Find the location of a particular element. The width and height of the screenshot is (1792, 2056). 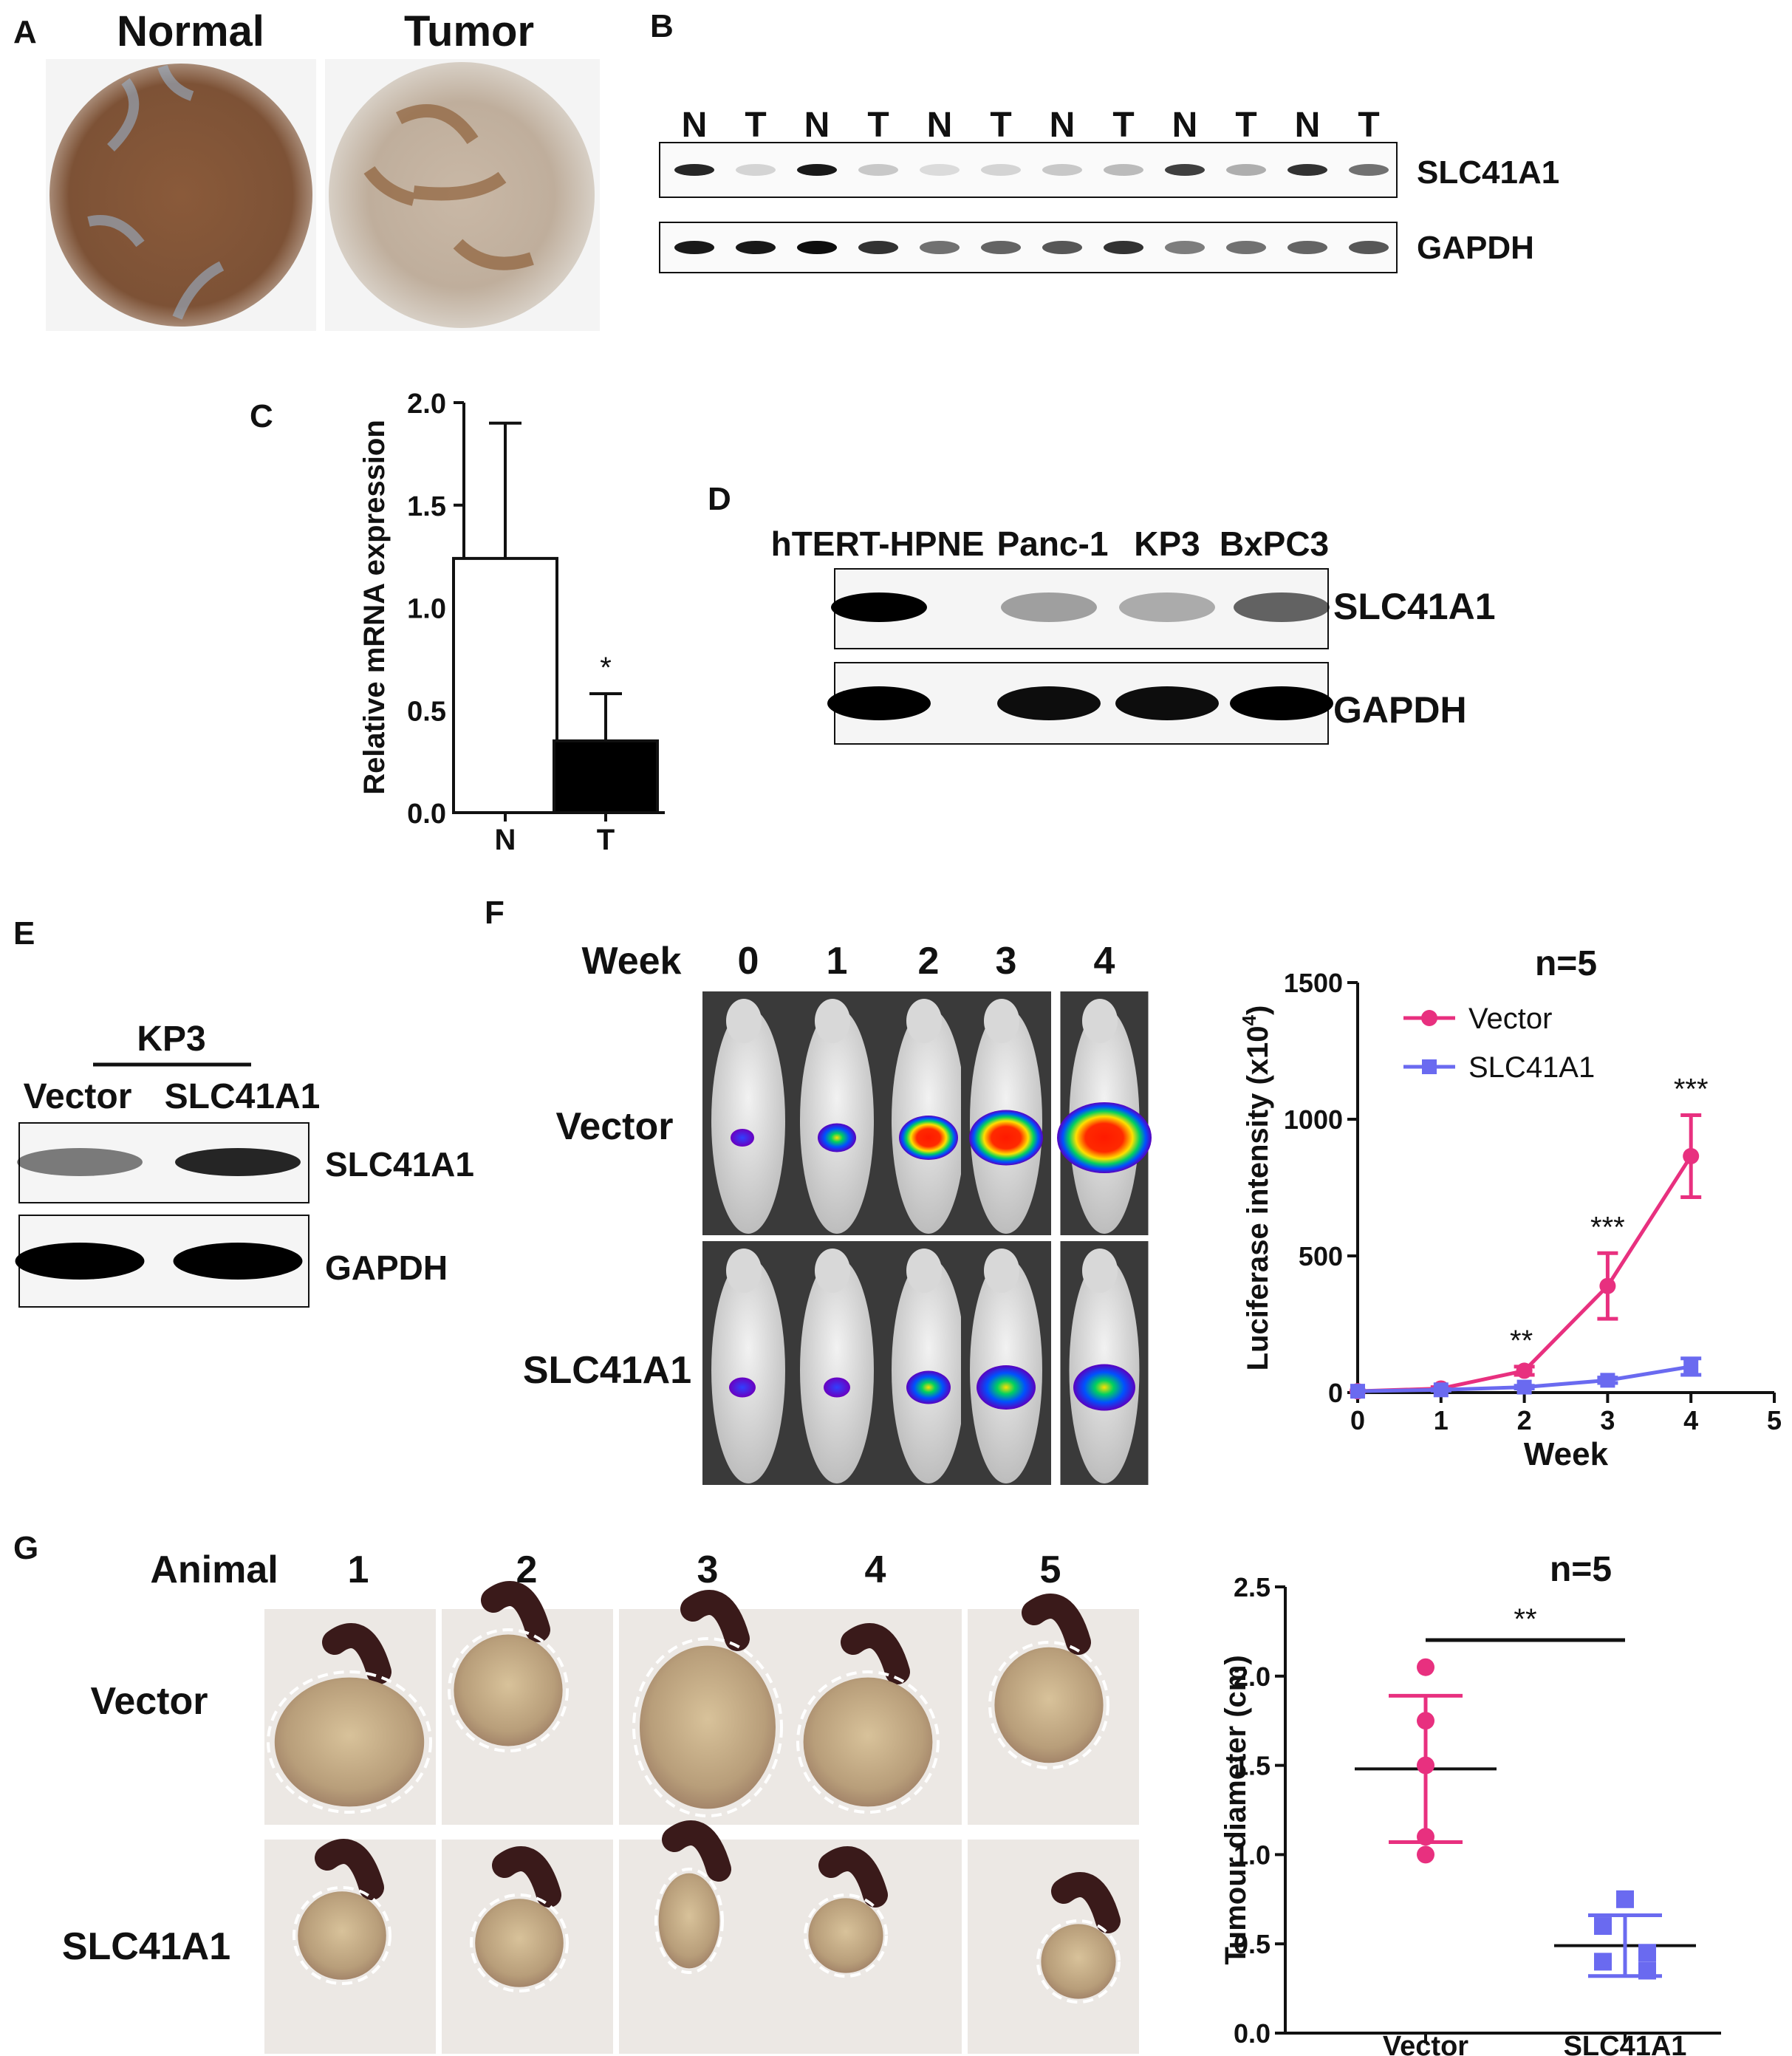

g-x-tick-label: SLC41A1 is located at coordinates (1625, 2044).